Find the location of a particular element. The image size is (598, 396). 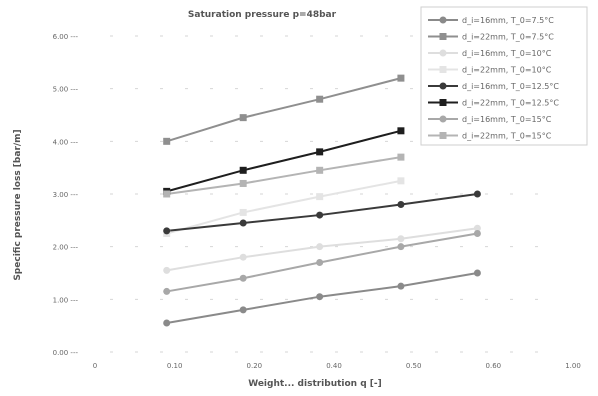

legend-label: d_i=22mm, T_0=15°C is located at coordinates (507, 136).